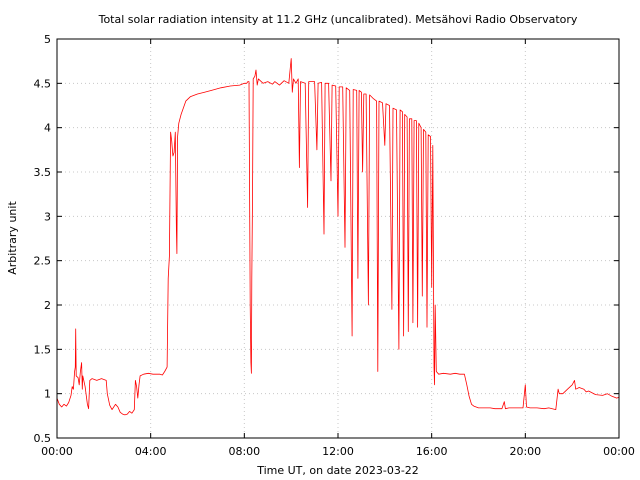 The image size is (640, 480). What do you see at coordinates (525, 451) in the screenshot?
I see `x-tick-label: 20:00` at bounding box center [525, 451].